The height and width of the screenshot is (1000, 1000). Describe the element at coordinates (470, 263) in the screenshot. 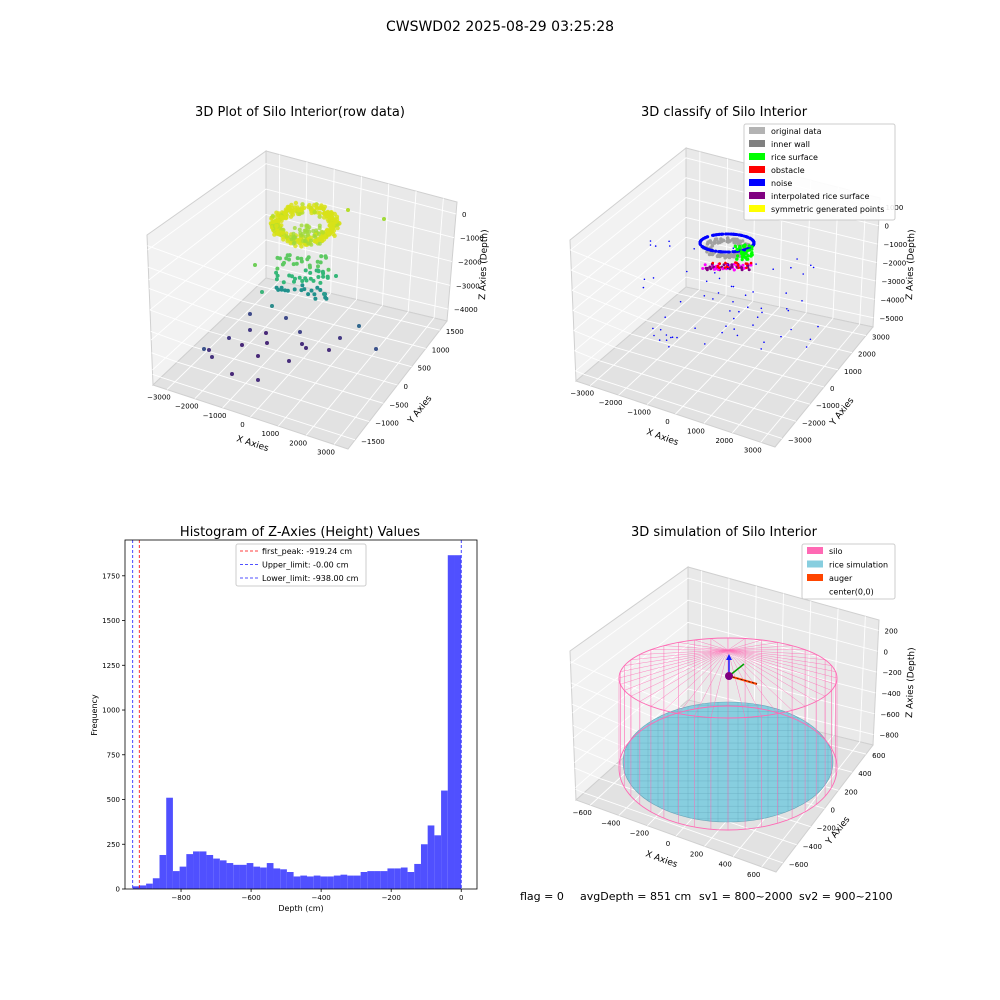

I see `z-tick-label: −2000` at that location.